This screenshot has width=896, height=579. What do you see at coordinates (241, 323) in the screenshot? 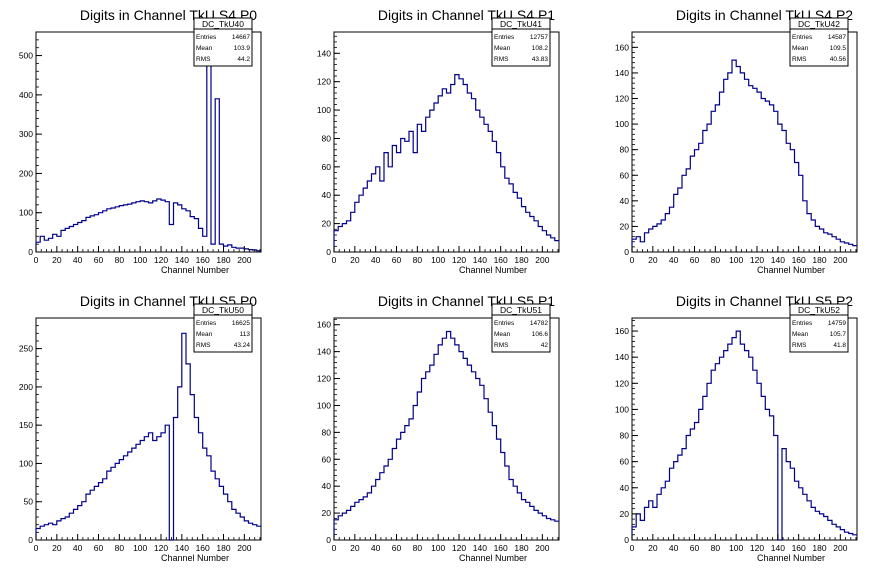
I see `stats-value: 16625` at bounding box center [241, 323].